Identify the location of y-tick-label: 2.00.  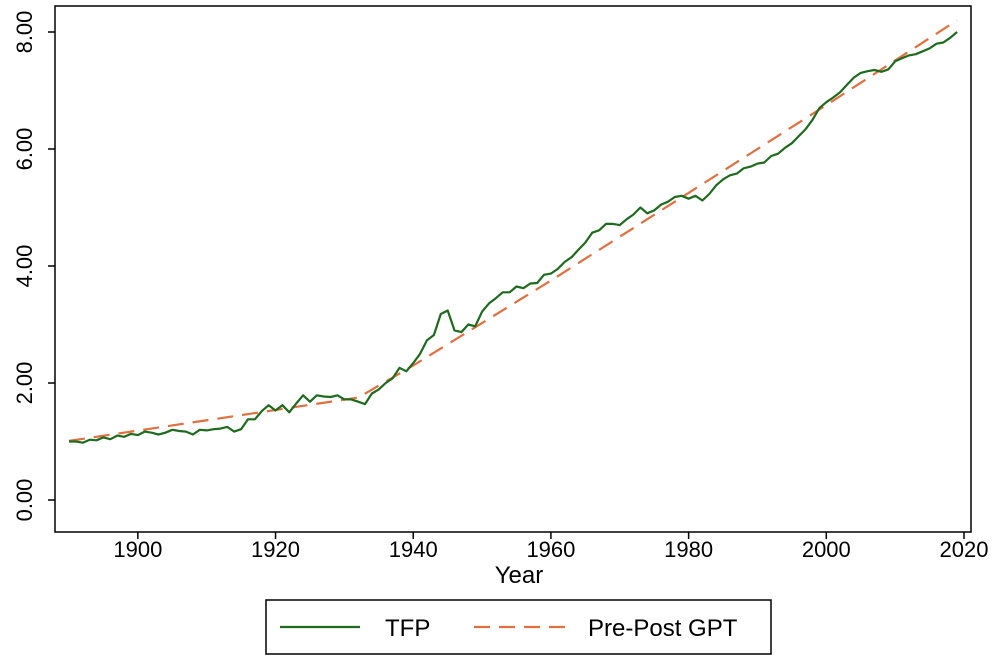
(24, 383).